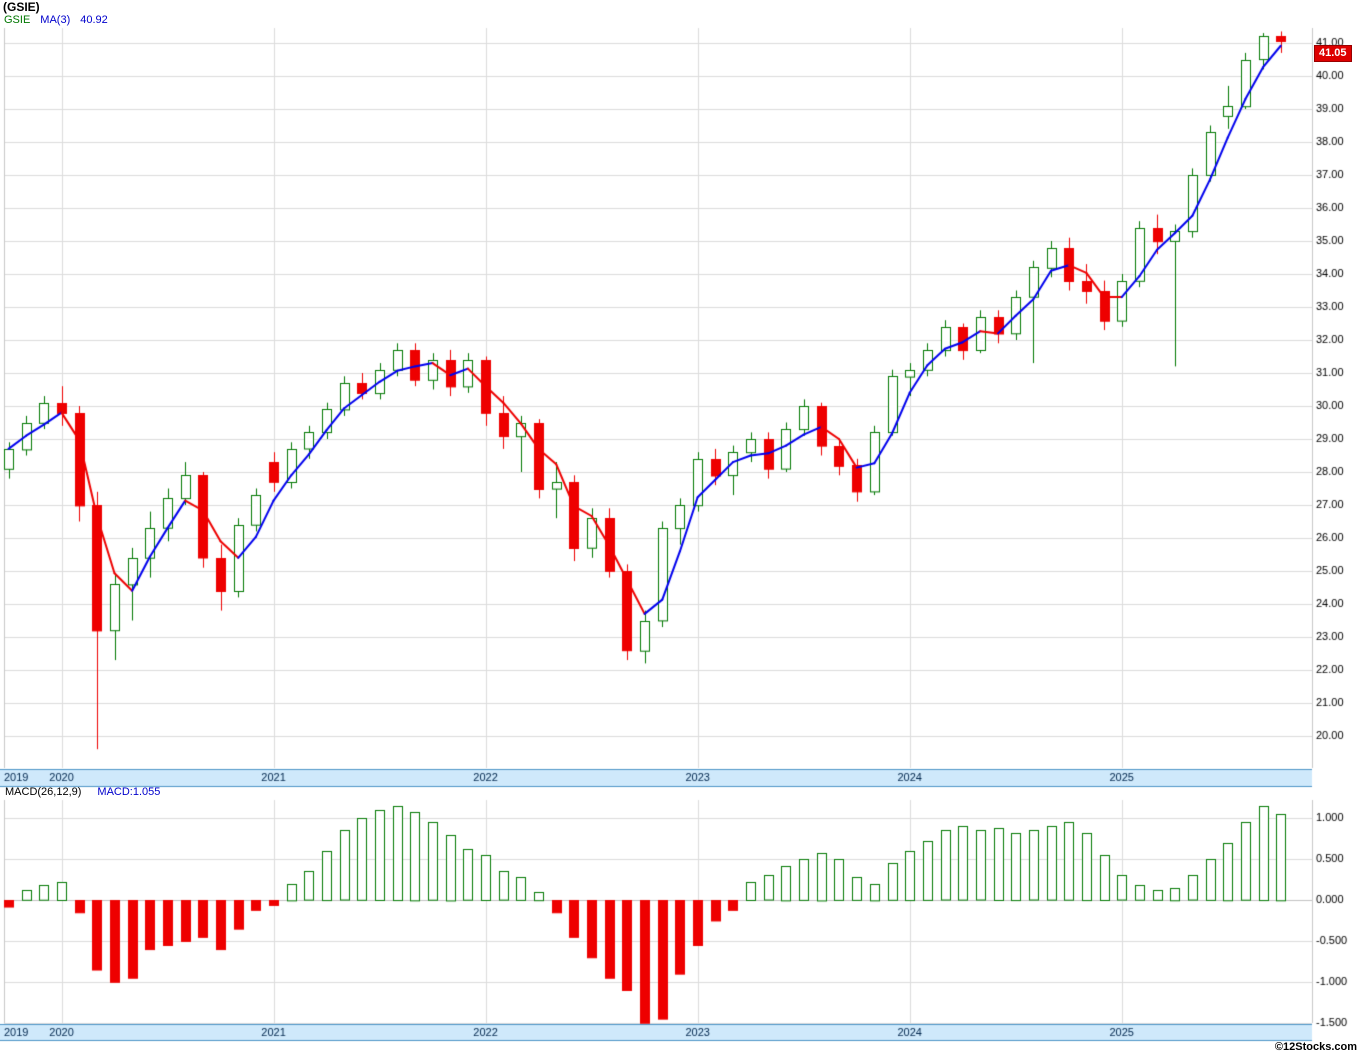 The height and width of the screenshot is (1056, 1360). Describe the element at coordinates (21, 7) in the screenshot. I see `page-title: (GSIE)` at that location.